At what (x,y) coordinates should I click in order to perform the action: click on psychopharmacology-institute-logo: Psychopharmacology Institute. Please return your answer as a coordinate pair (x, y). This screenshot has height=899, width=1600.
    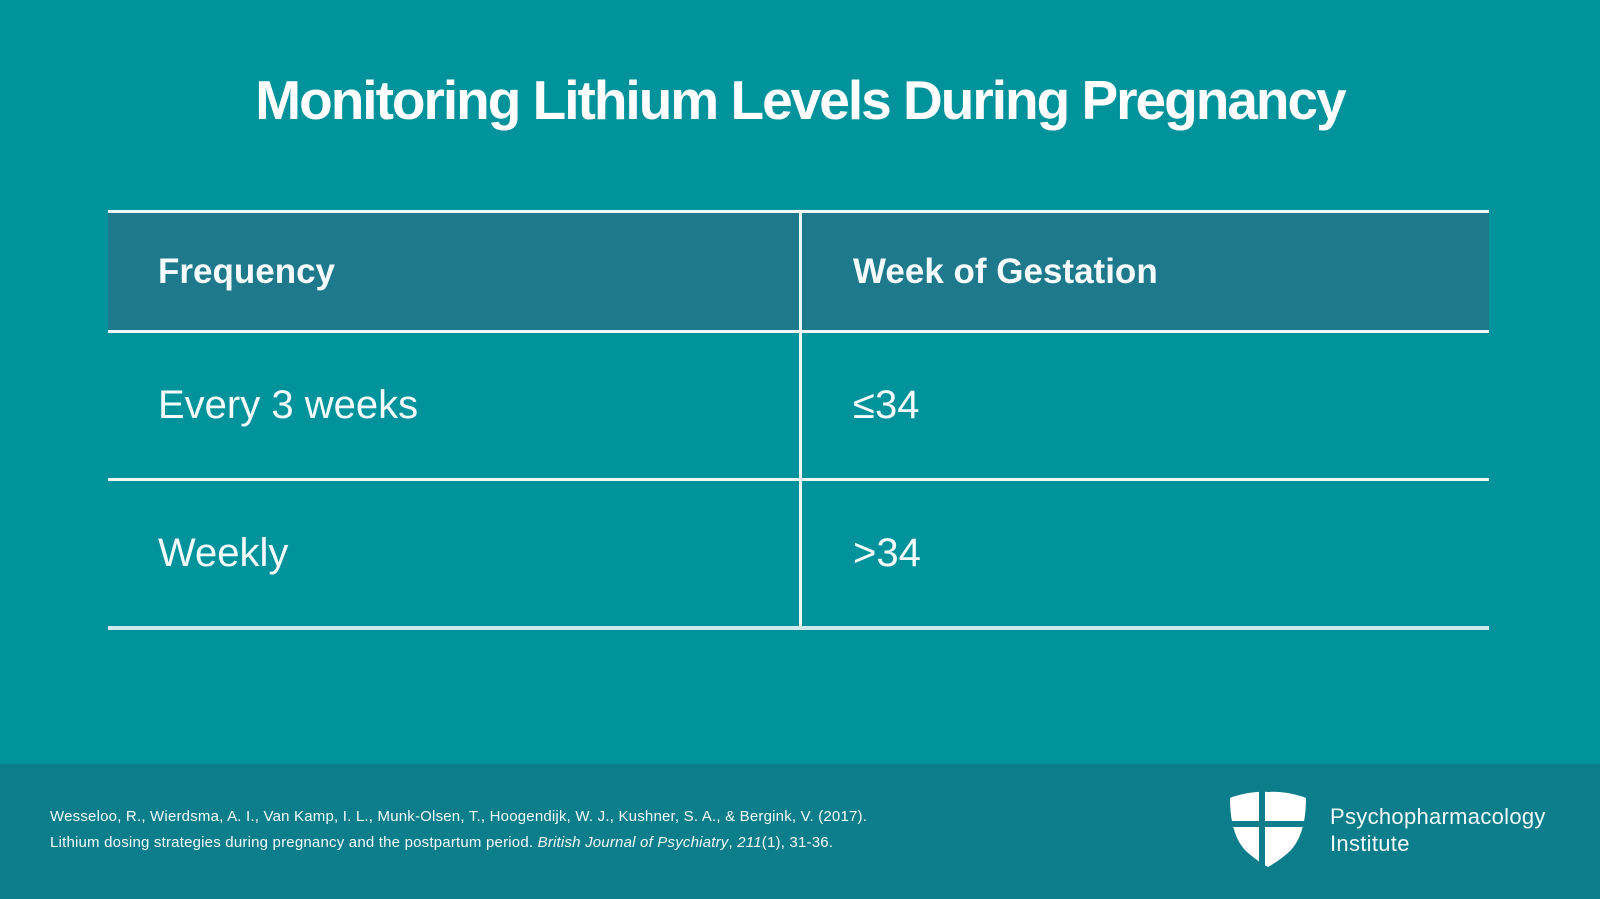
    Looking at the image, I should click on (1387, 830).